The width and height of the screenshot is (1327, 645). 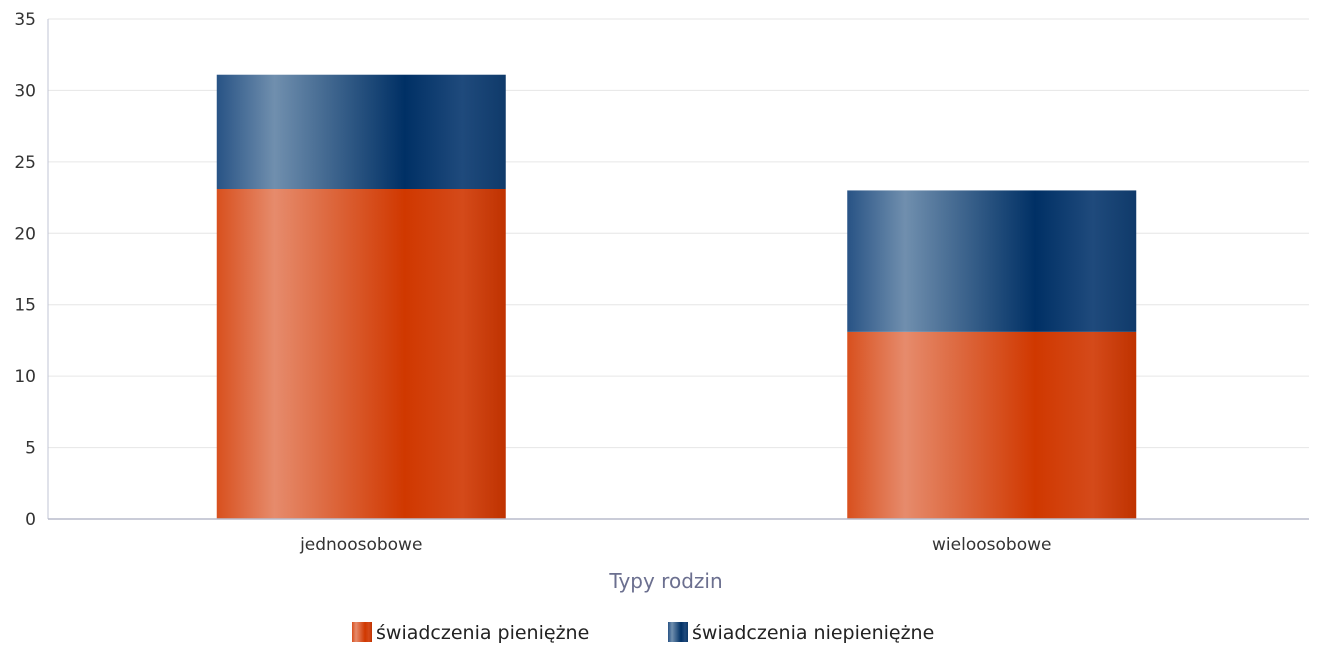 I want to click on y-tick-label: 25, so click(x=25, y=163).